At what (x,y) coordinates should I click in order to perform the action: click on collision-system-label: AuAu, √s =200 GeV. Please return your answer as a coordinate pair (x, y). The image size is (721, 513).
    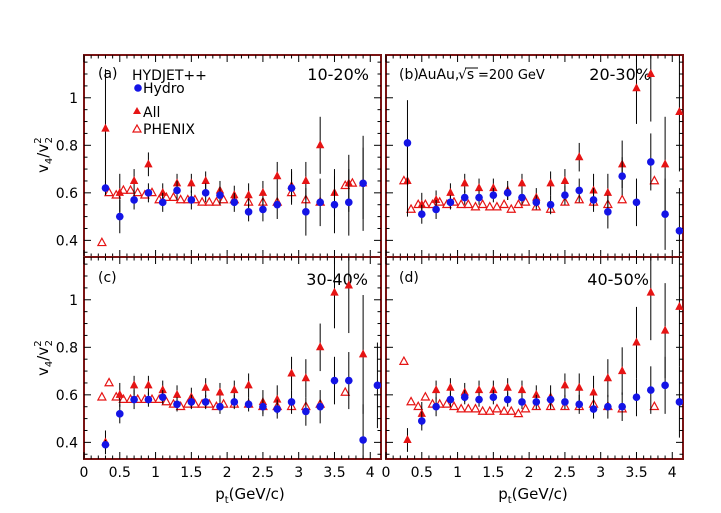
    Looking at the image, I should click on (481, 75).